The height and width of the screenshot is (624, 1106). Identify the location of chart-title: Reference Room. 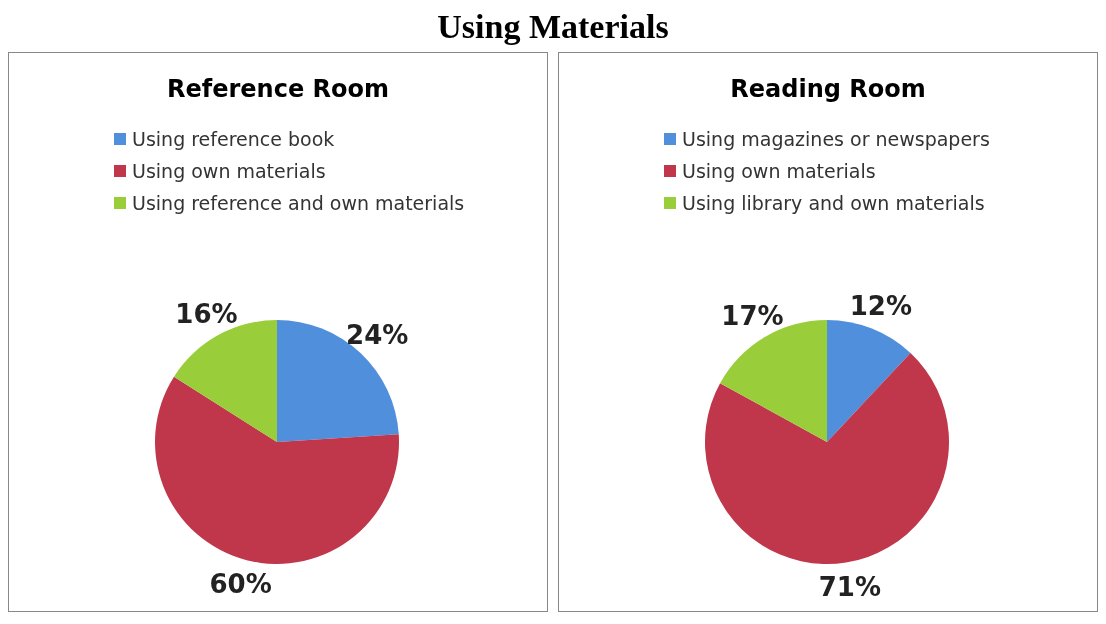
(278, 89).